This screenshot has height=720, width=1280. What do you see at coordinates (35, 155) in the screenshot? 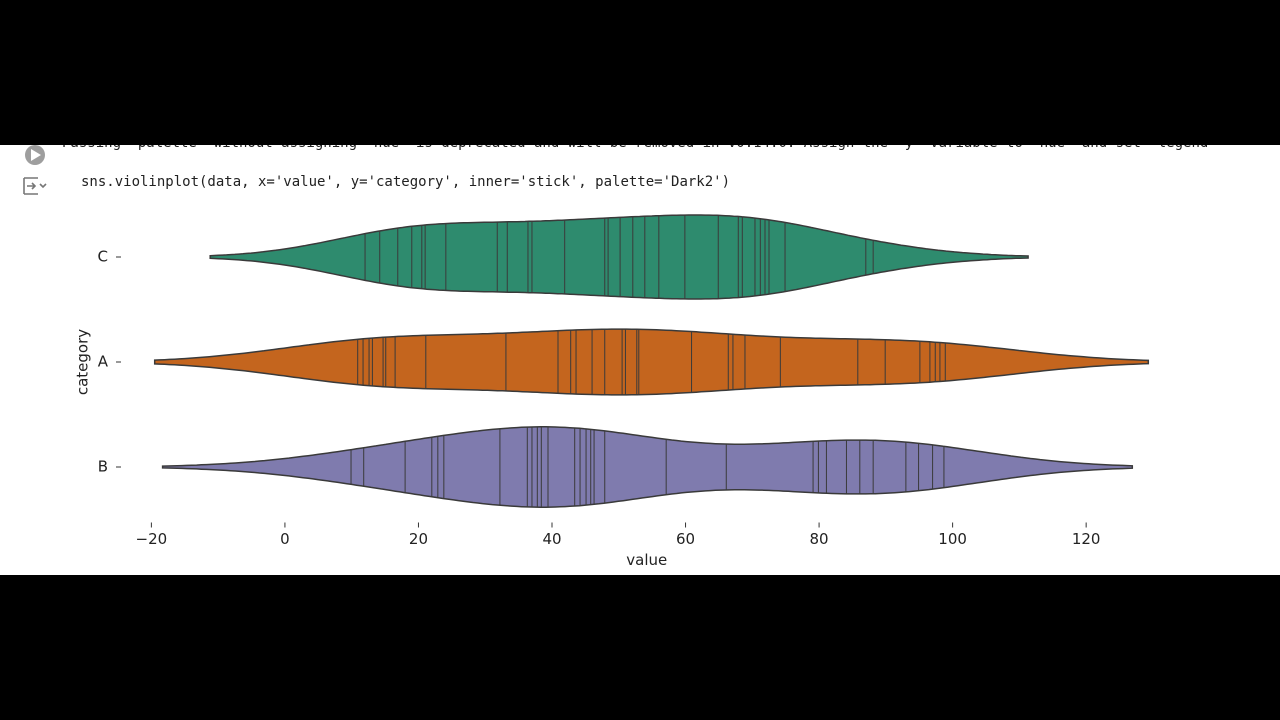
I see `run-button` at bounding box center [35, 155].